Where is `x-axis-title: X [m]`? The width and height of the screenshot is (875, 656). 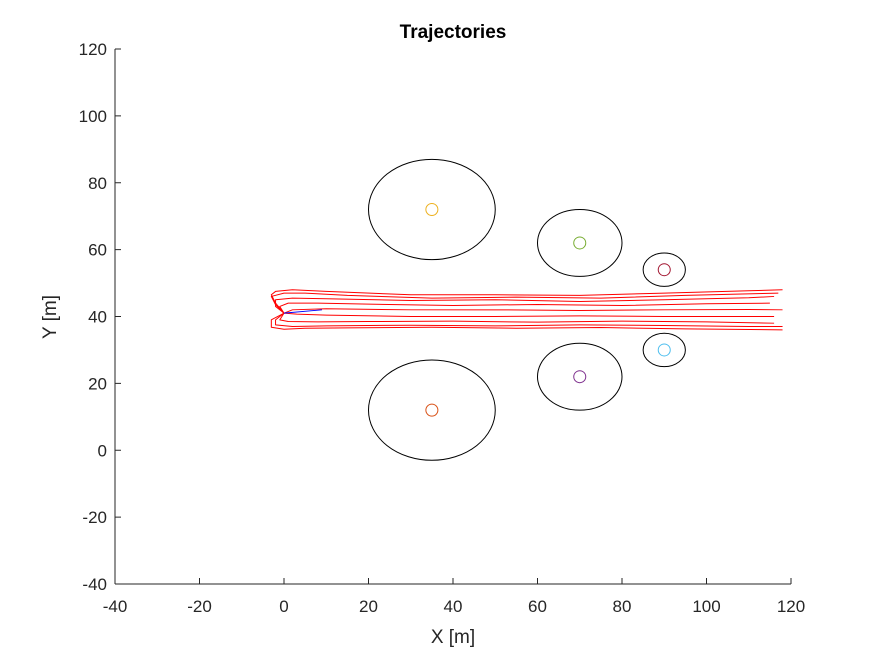 x-axis-title: X [m] is located at coordinates (453, 637).